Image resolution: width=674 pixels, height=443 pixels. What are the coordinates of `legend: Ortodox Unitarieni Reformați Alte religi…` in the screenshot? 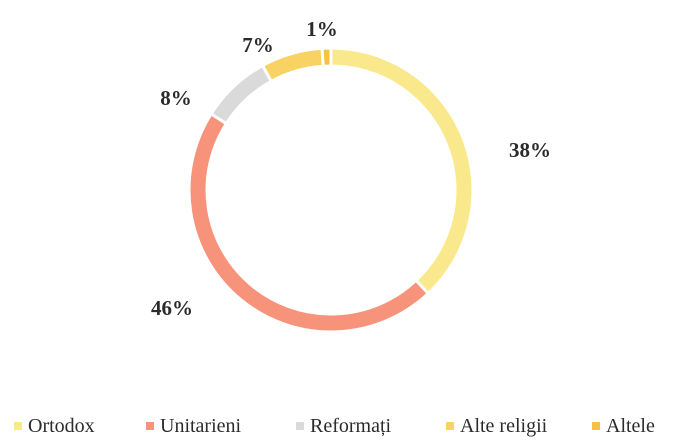 It's located at (337, 426).